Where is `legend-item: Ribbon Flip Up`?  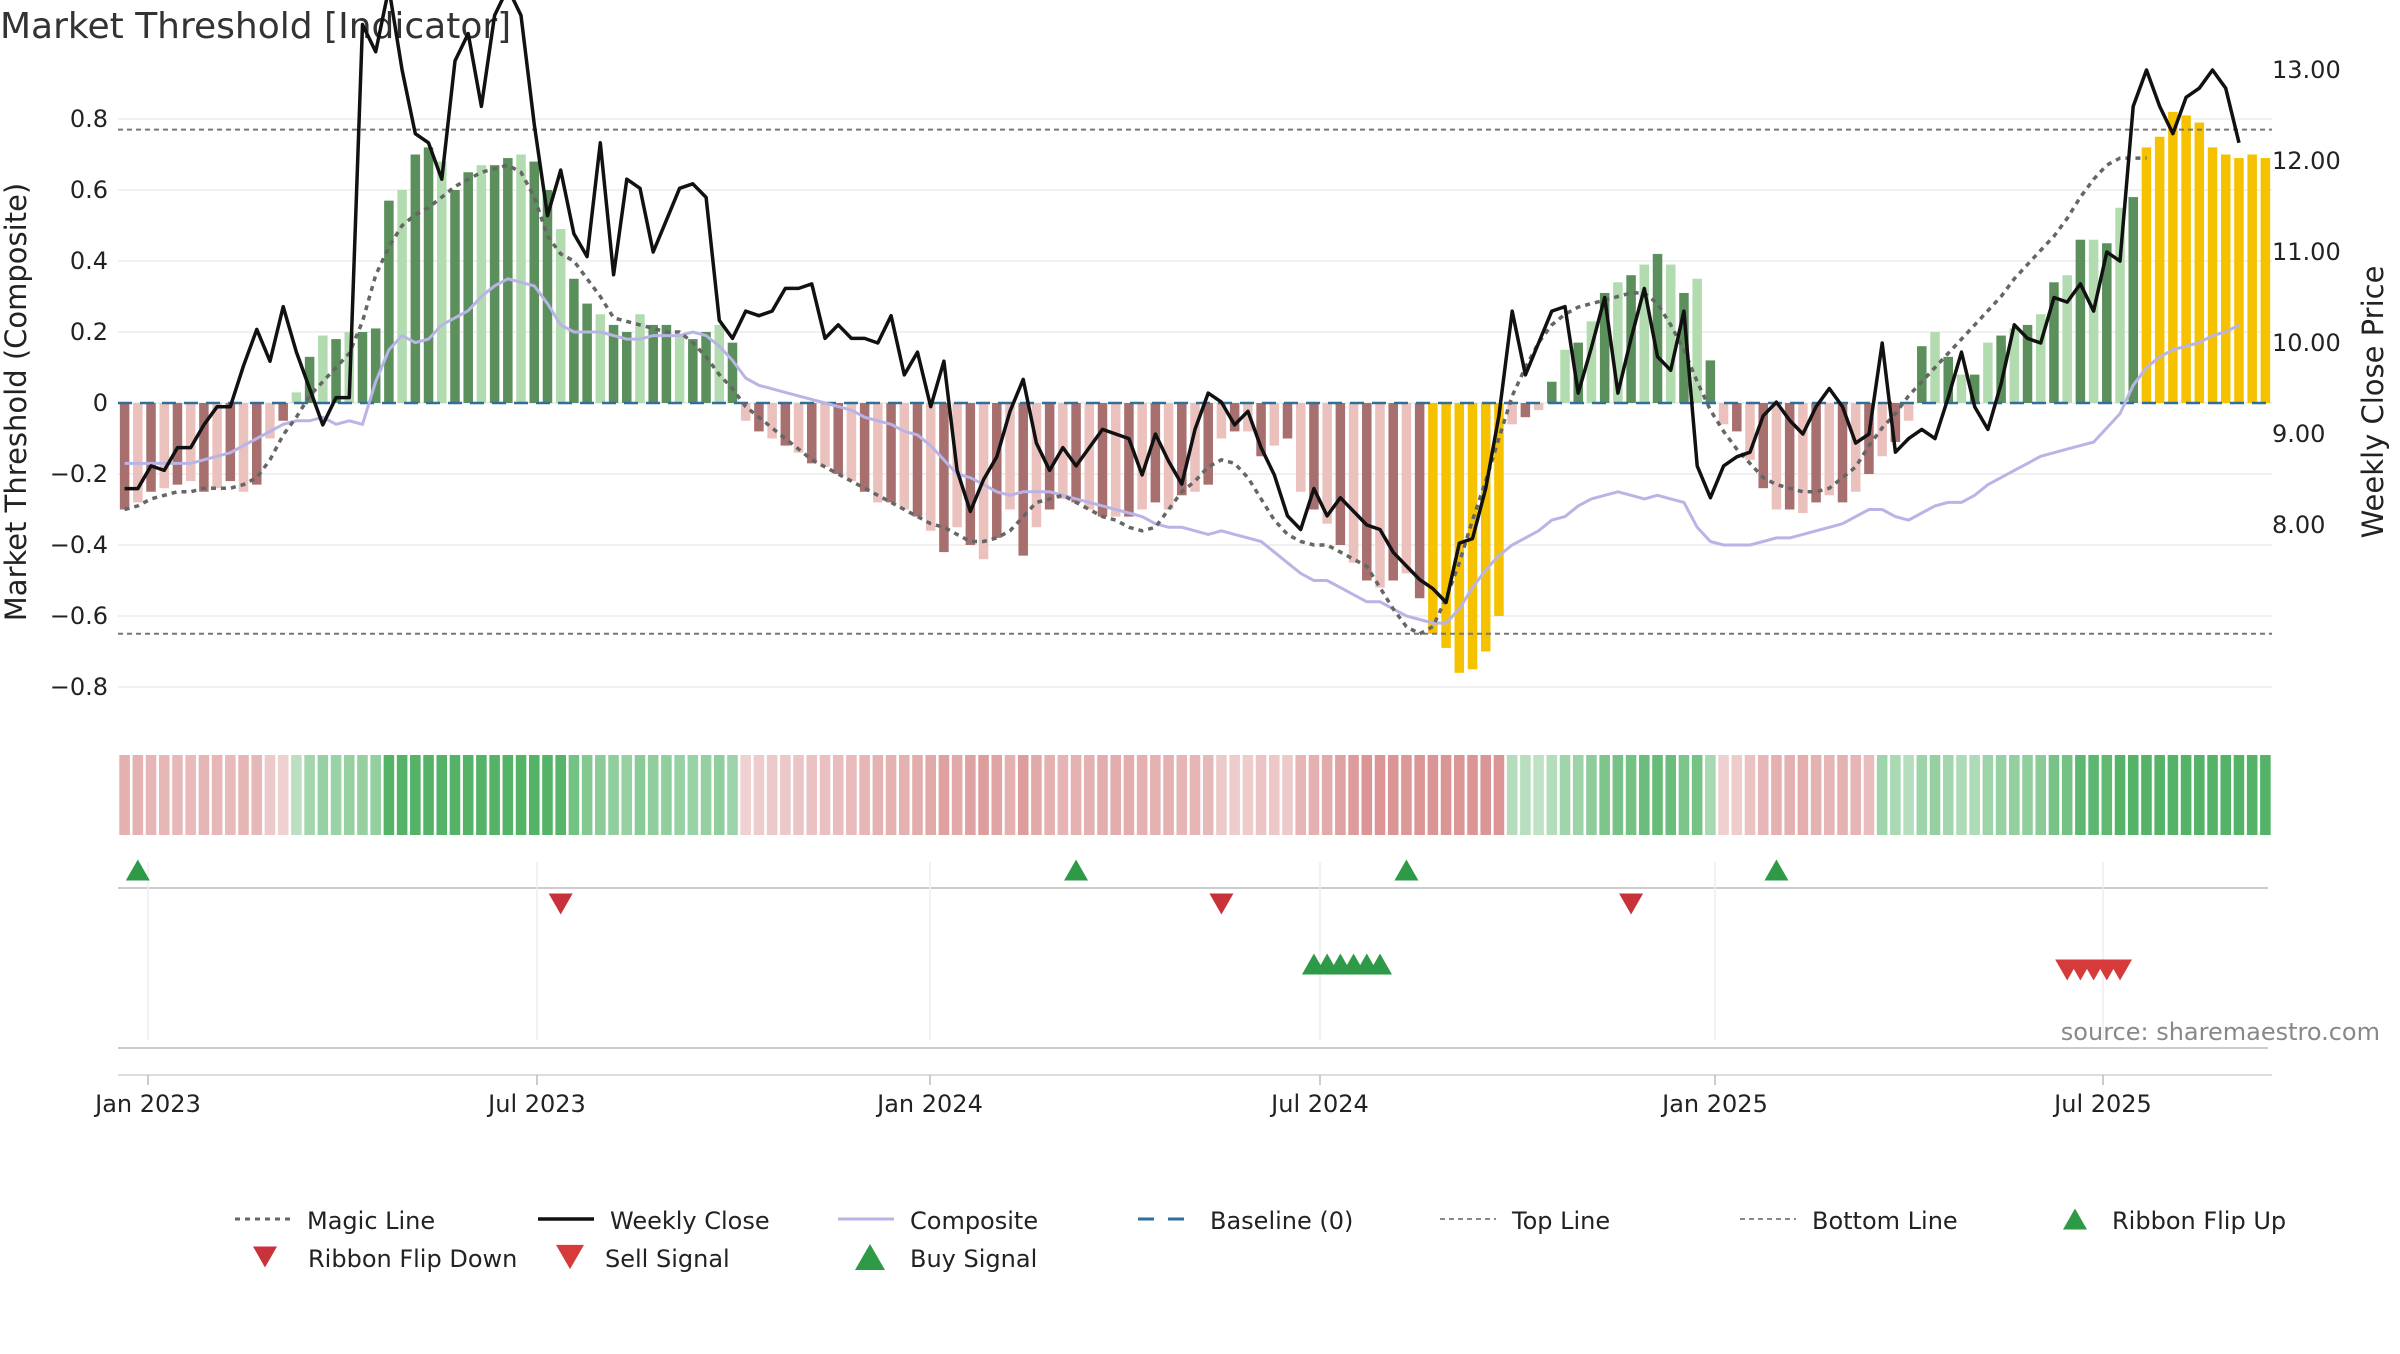
legend-item: Ribbon Flip Up is located at coordinates (2174, 1221).